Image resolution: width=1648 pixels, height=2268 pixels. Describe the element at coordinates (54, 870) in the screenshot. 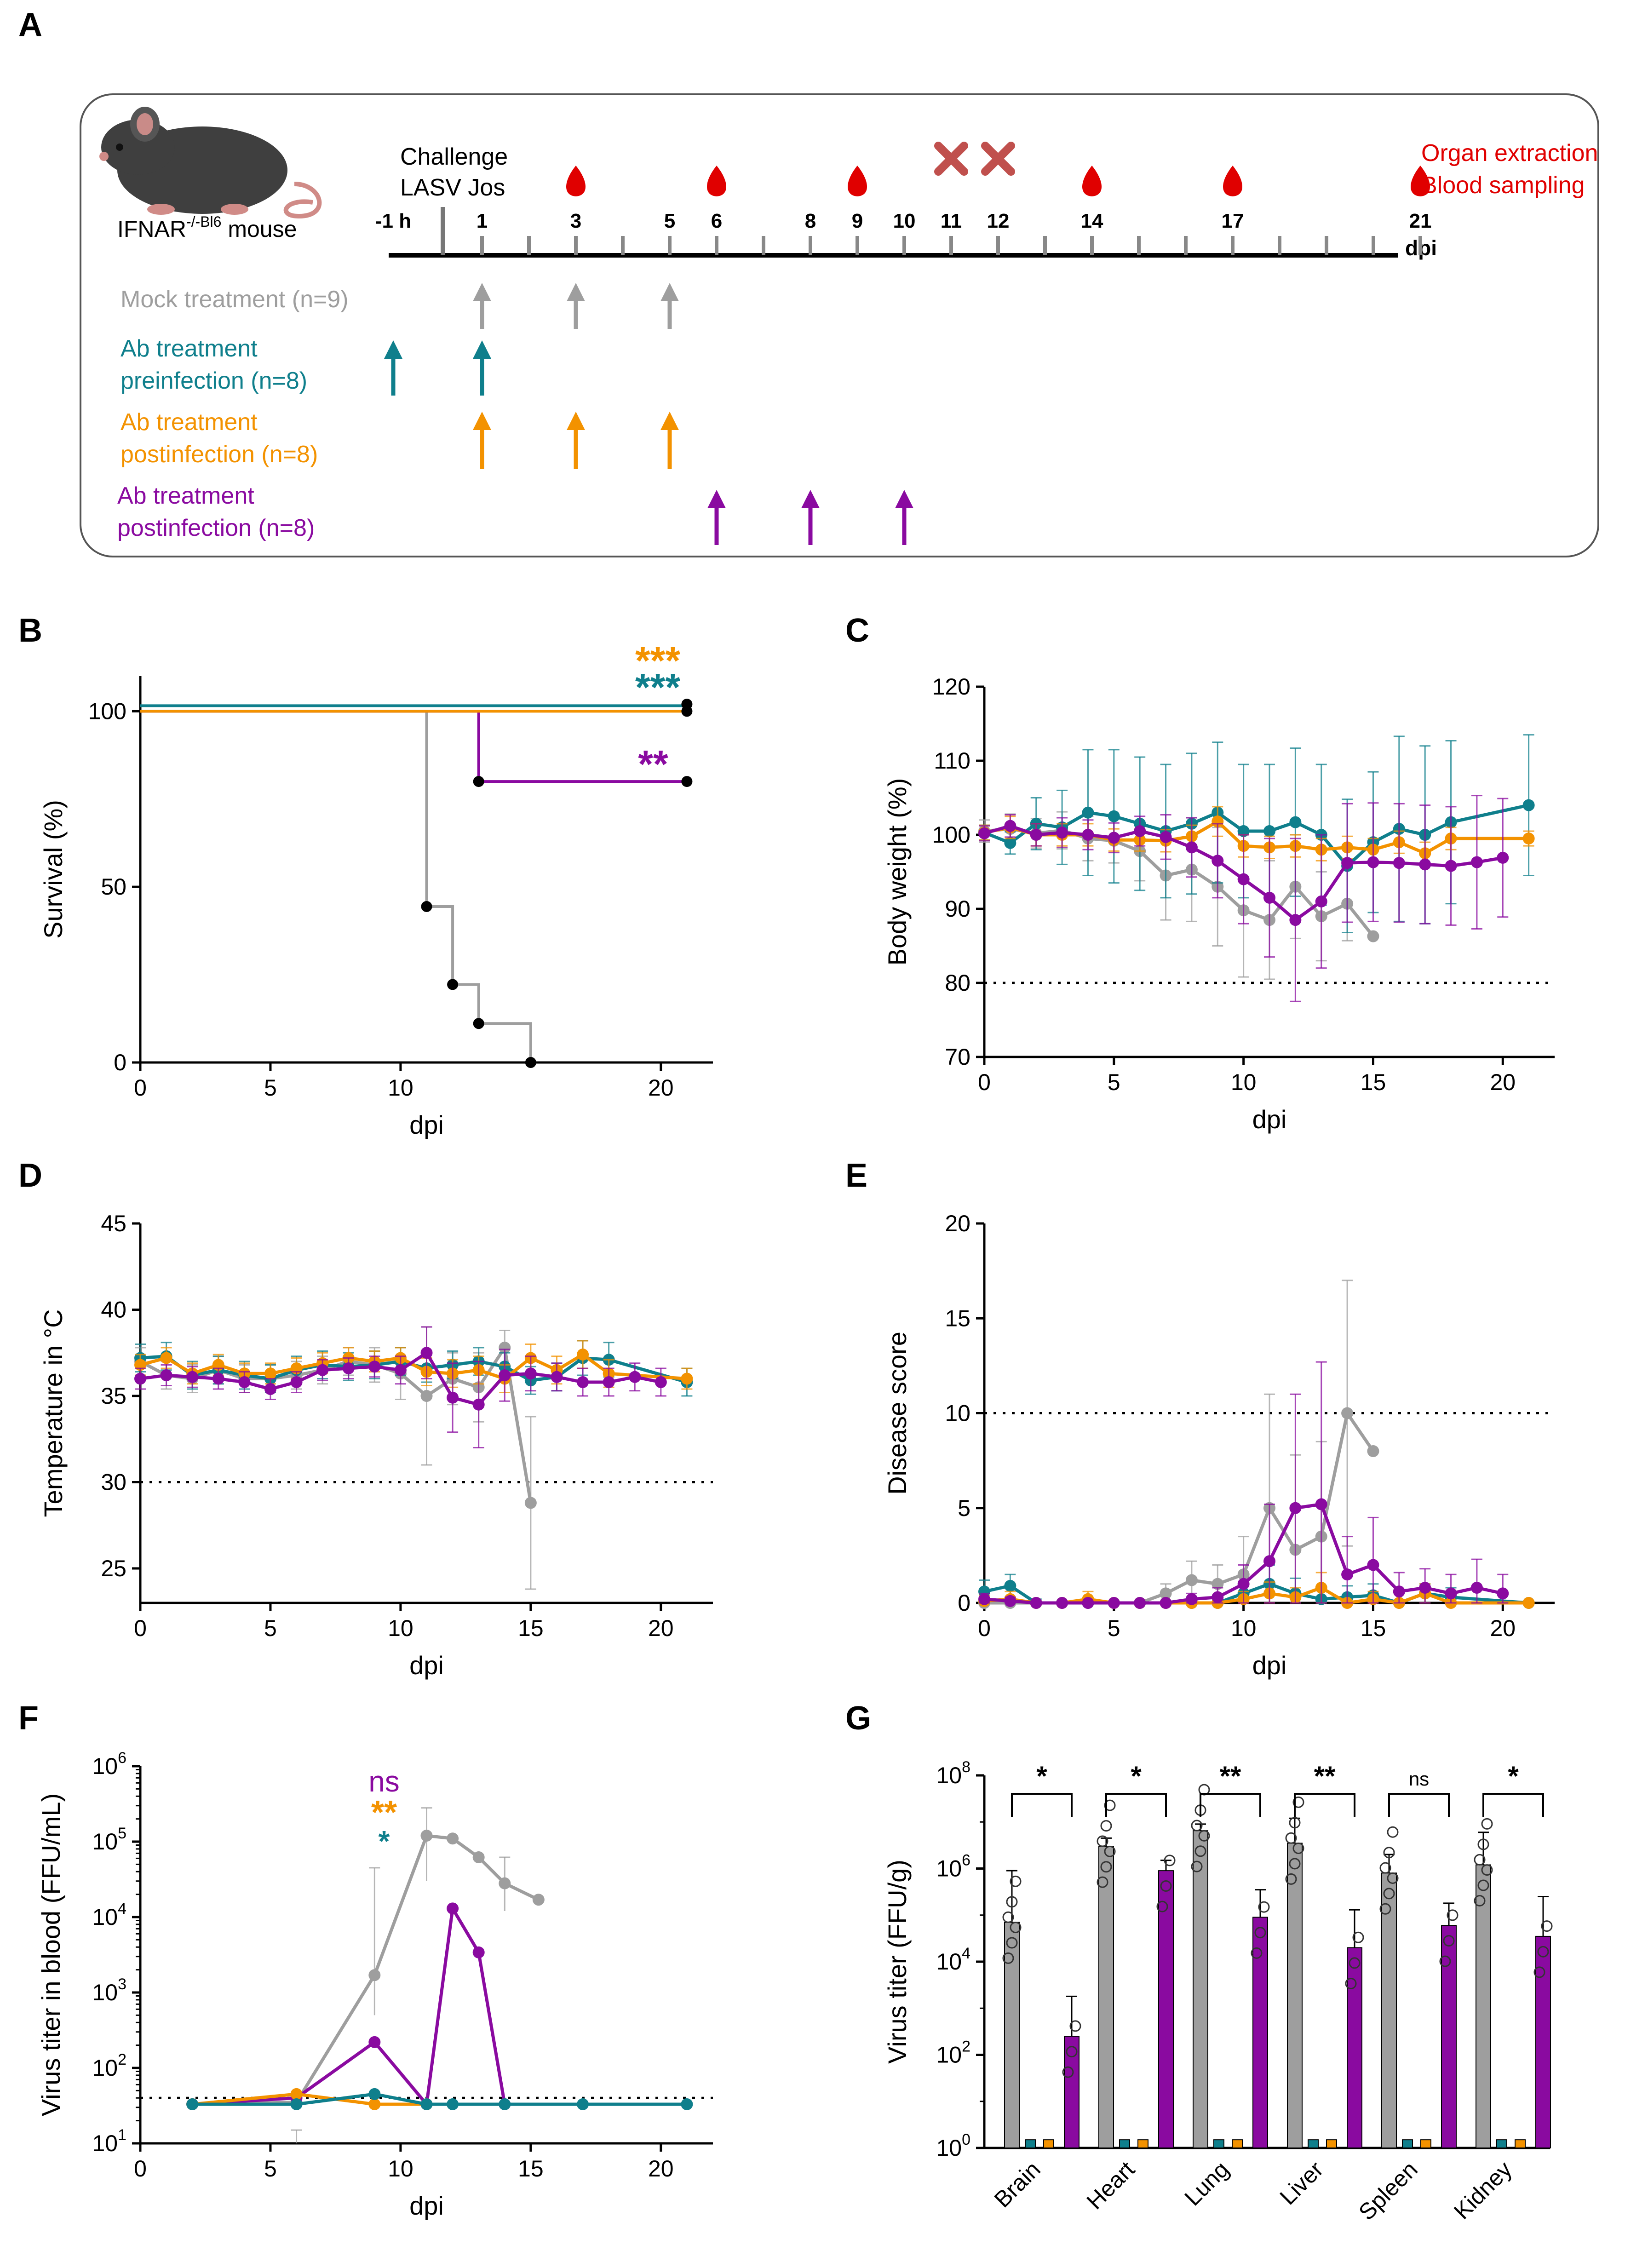

I see `y-axis-title: Survival (%)` at that location.